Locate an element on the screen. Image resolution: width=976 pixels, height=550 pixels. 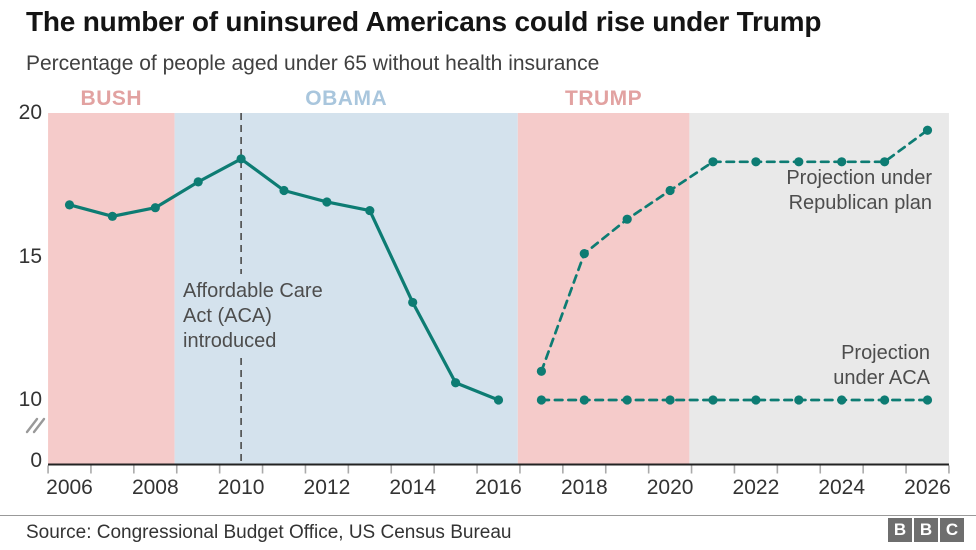
bbc-logo-block: C is located at coordinates (952, 530).